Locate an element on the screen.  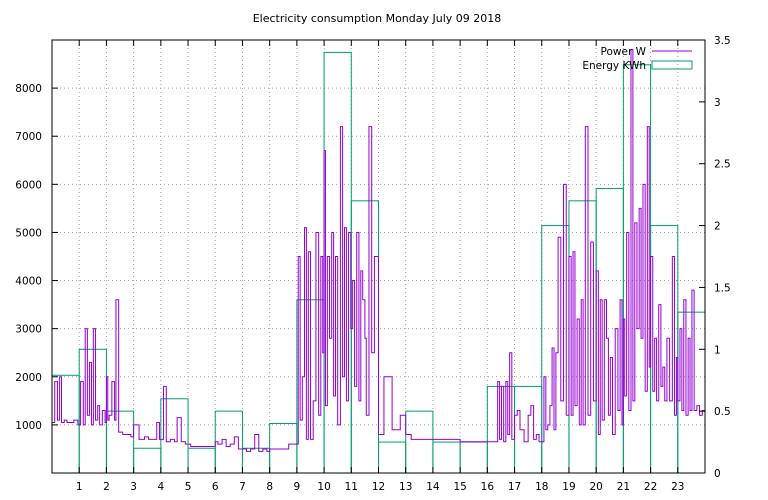
y-tick-label: 6000 is located at coordinates (28, 185).